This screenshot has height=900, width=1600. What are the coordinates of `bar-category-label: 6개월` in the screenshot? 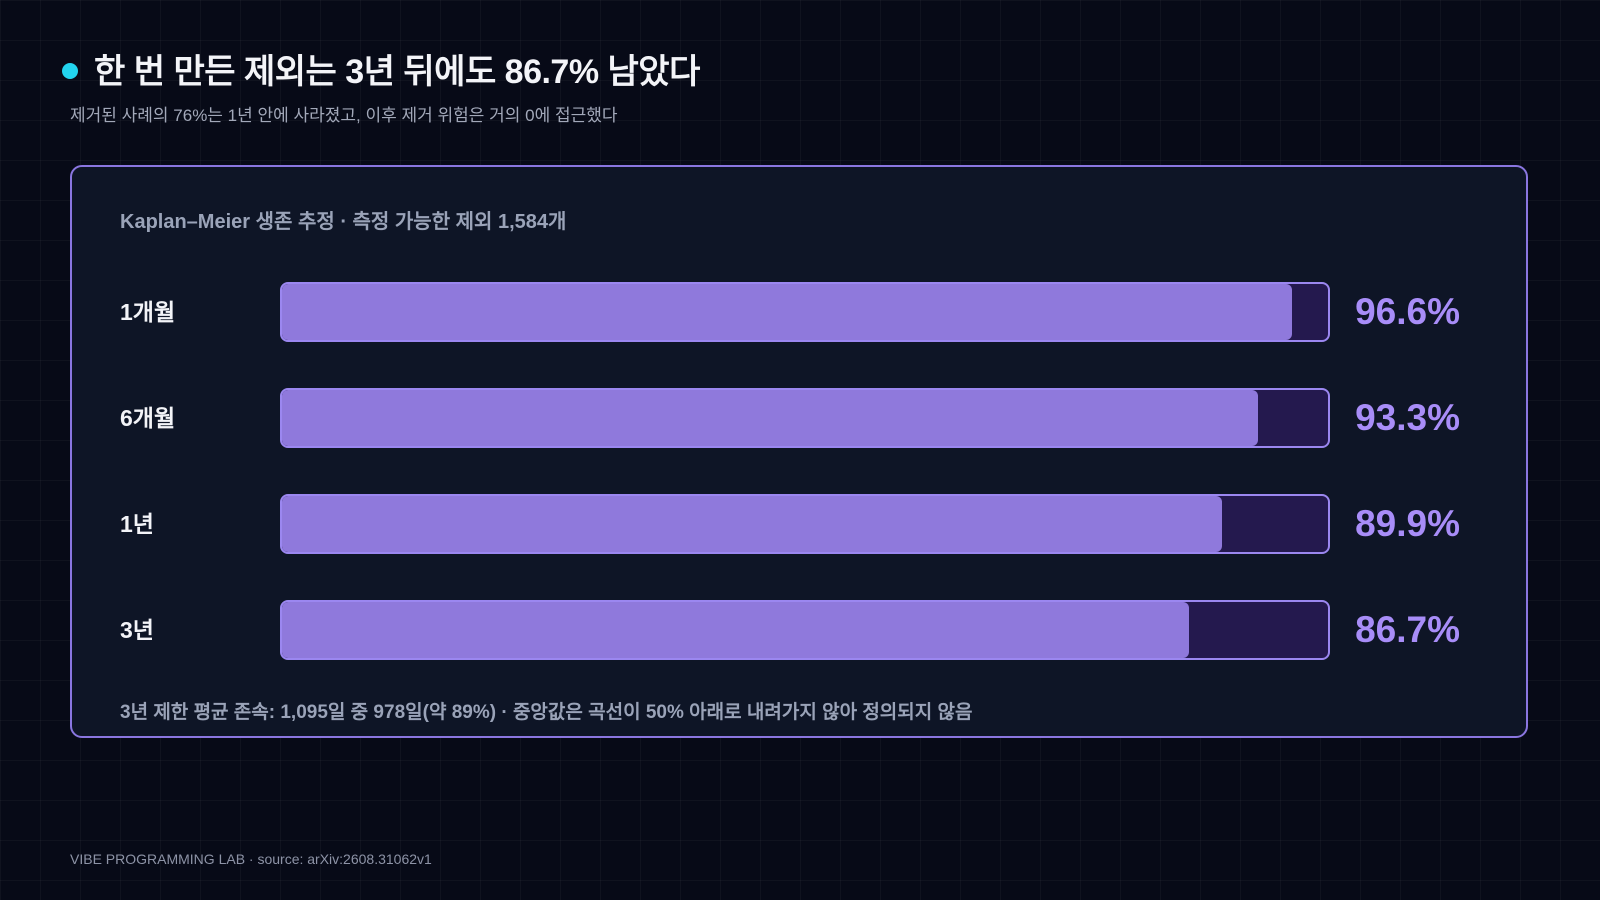 It's located at (148, 418).